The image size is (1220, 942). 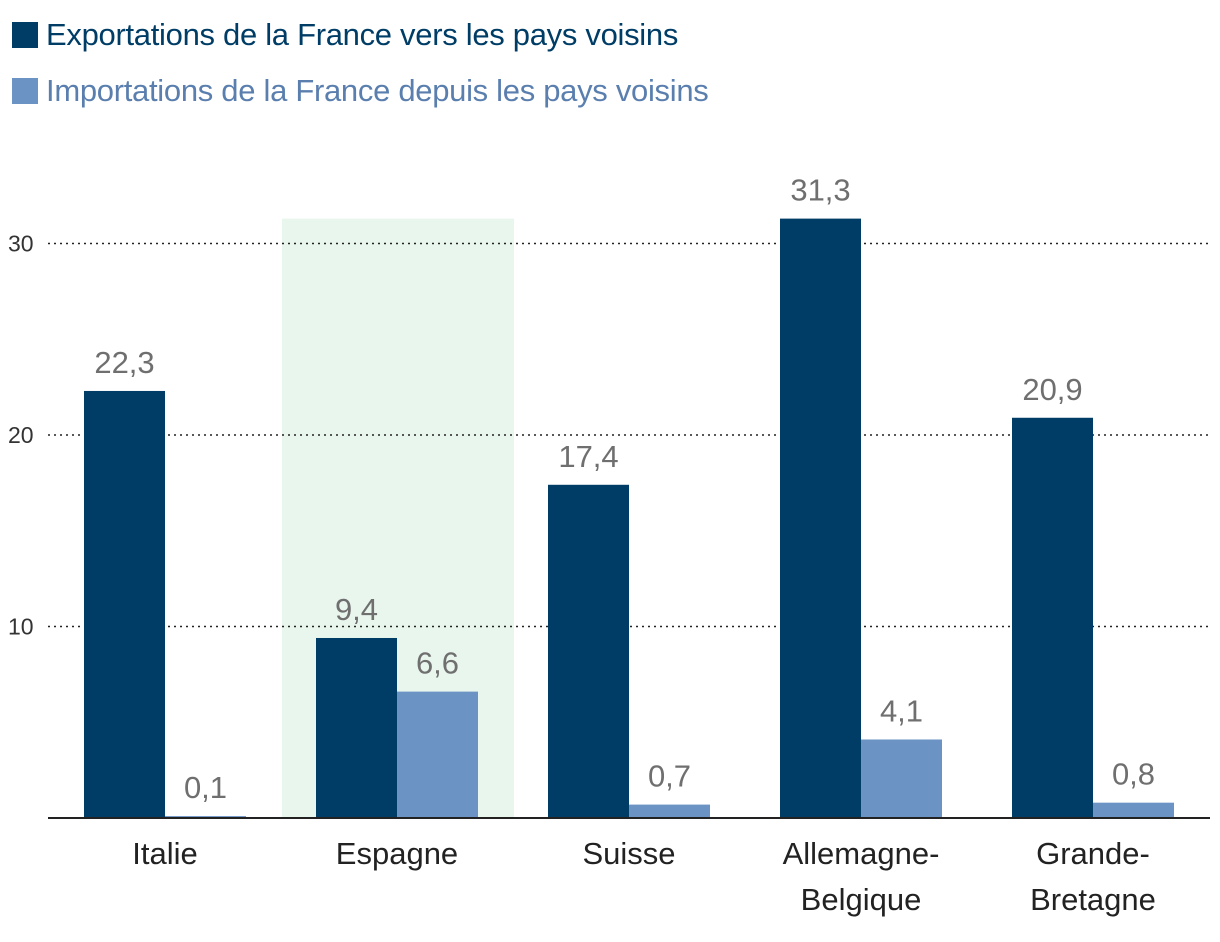 What do you see at coordinates (397, 853) in the screenshot?
I see `x-tick-label: Espagne` at bounding box center [397, 853].